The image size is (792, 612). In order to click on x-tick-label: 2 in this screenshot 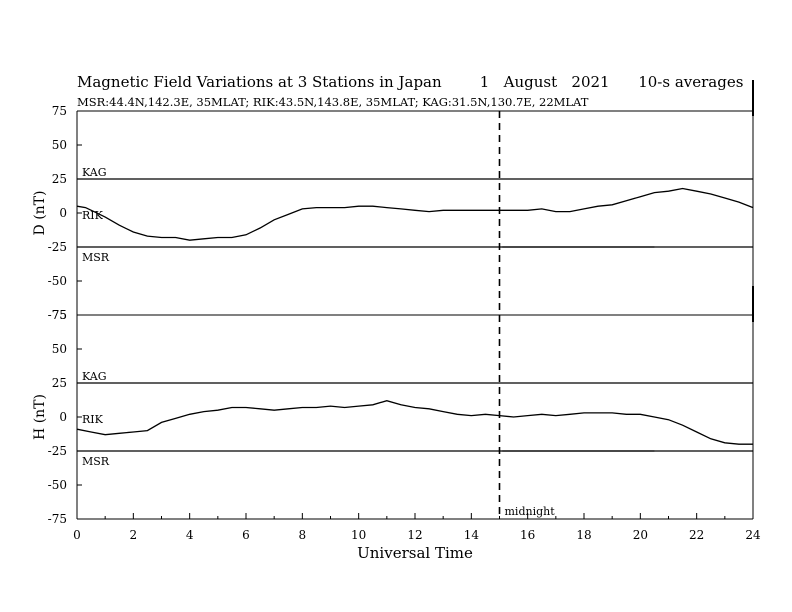, I will do `click(134, 535)`.